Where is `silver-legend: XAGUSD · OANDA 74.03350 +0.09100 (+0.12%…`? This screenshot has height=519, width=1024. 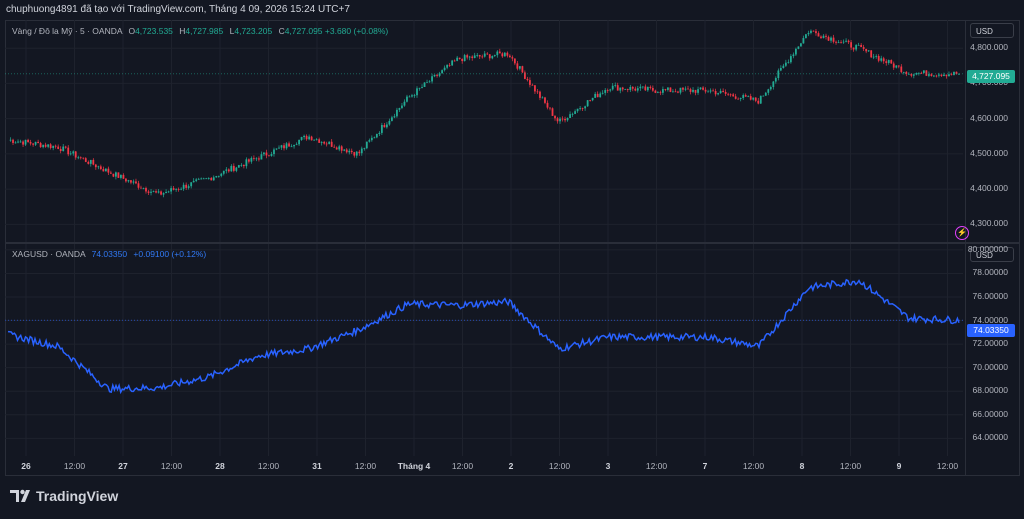 silver-legend: XAGUSD · OANDA 74.03350 +0.09100 (+0.12%… is located at coordinates (109, 254).